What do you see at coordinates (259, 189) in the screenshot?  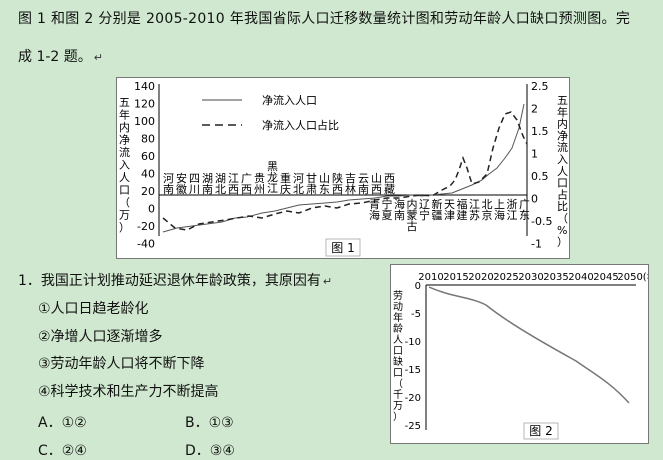 I see `province-label: 州` at bounding box center [259, 189].